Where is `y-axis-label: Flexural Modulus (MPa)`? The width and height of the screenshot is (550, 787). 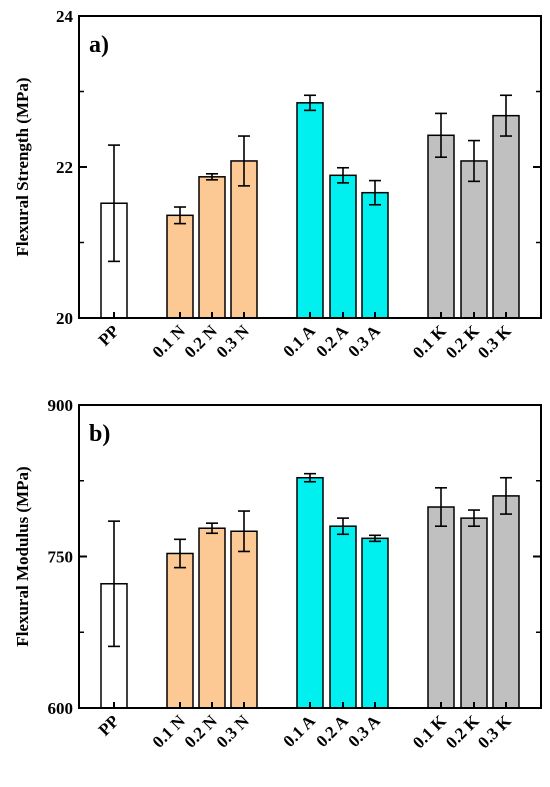 y-axis-label: Flexural Modulus (MPa) is located at coordinates (22, 556).